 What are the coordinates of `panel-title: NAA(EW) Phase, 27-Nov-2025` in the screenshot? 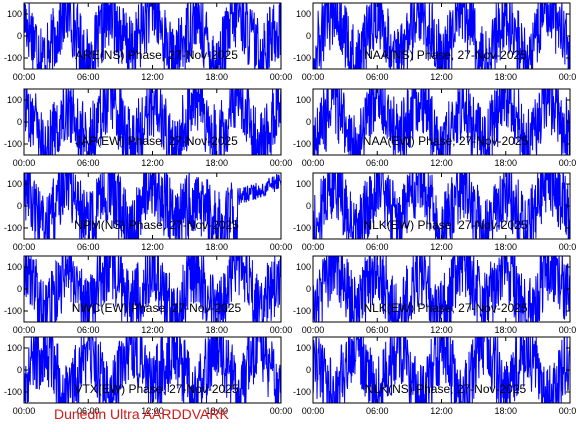 It's located at (446, 141).